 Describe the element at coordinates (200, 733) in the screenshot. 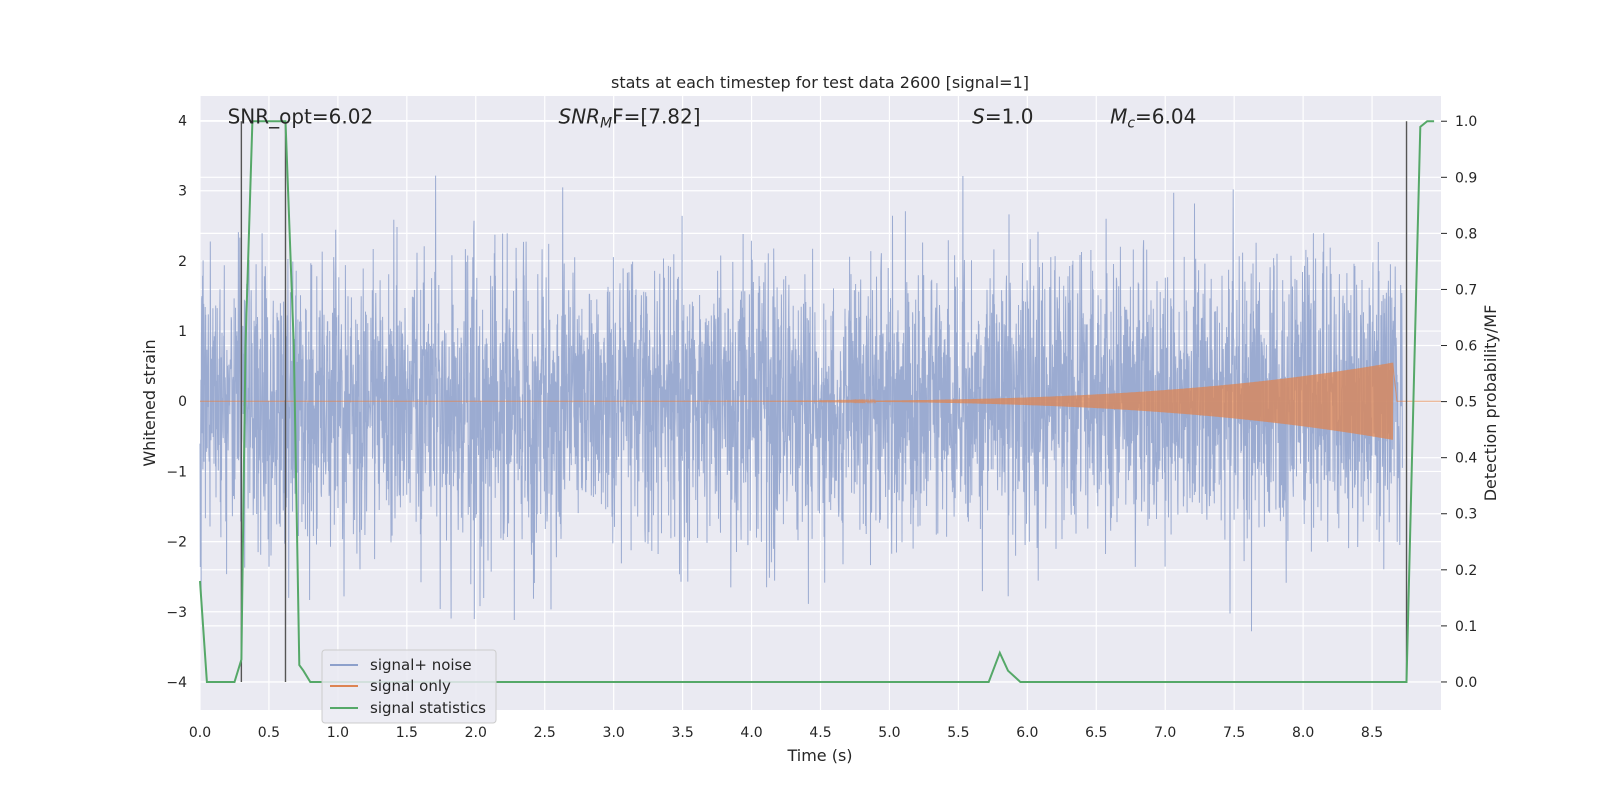

I see `x-tick-label: 0.0` at that location.